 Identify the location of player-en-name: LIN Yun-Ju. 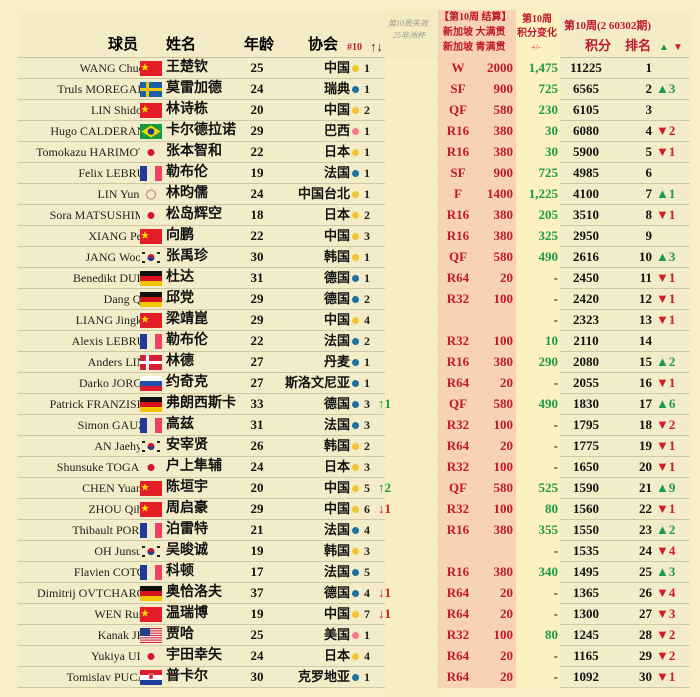
(125, 194).